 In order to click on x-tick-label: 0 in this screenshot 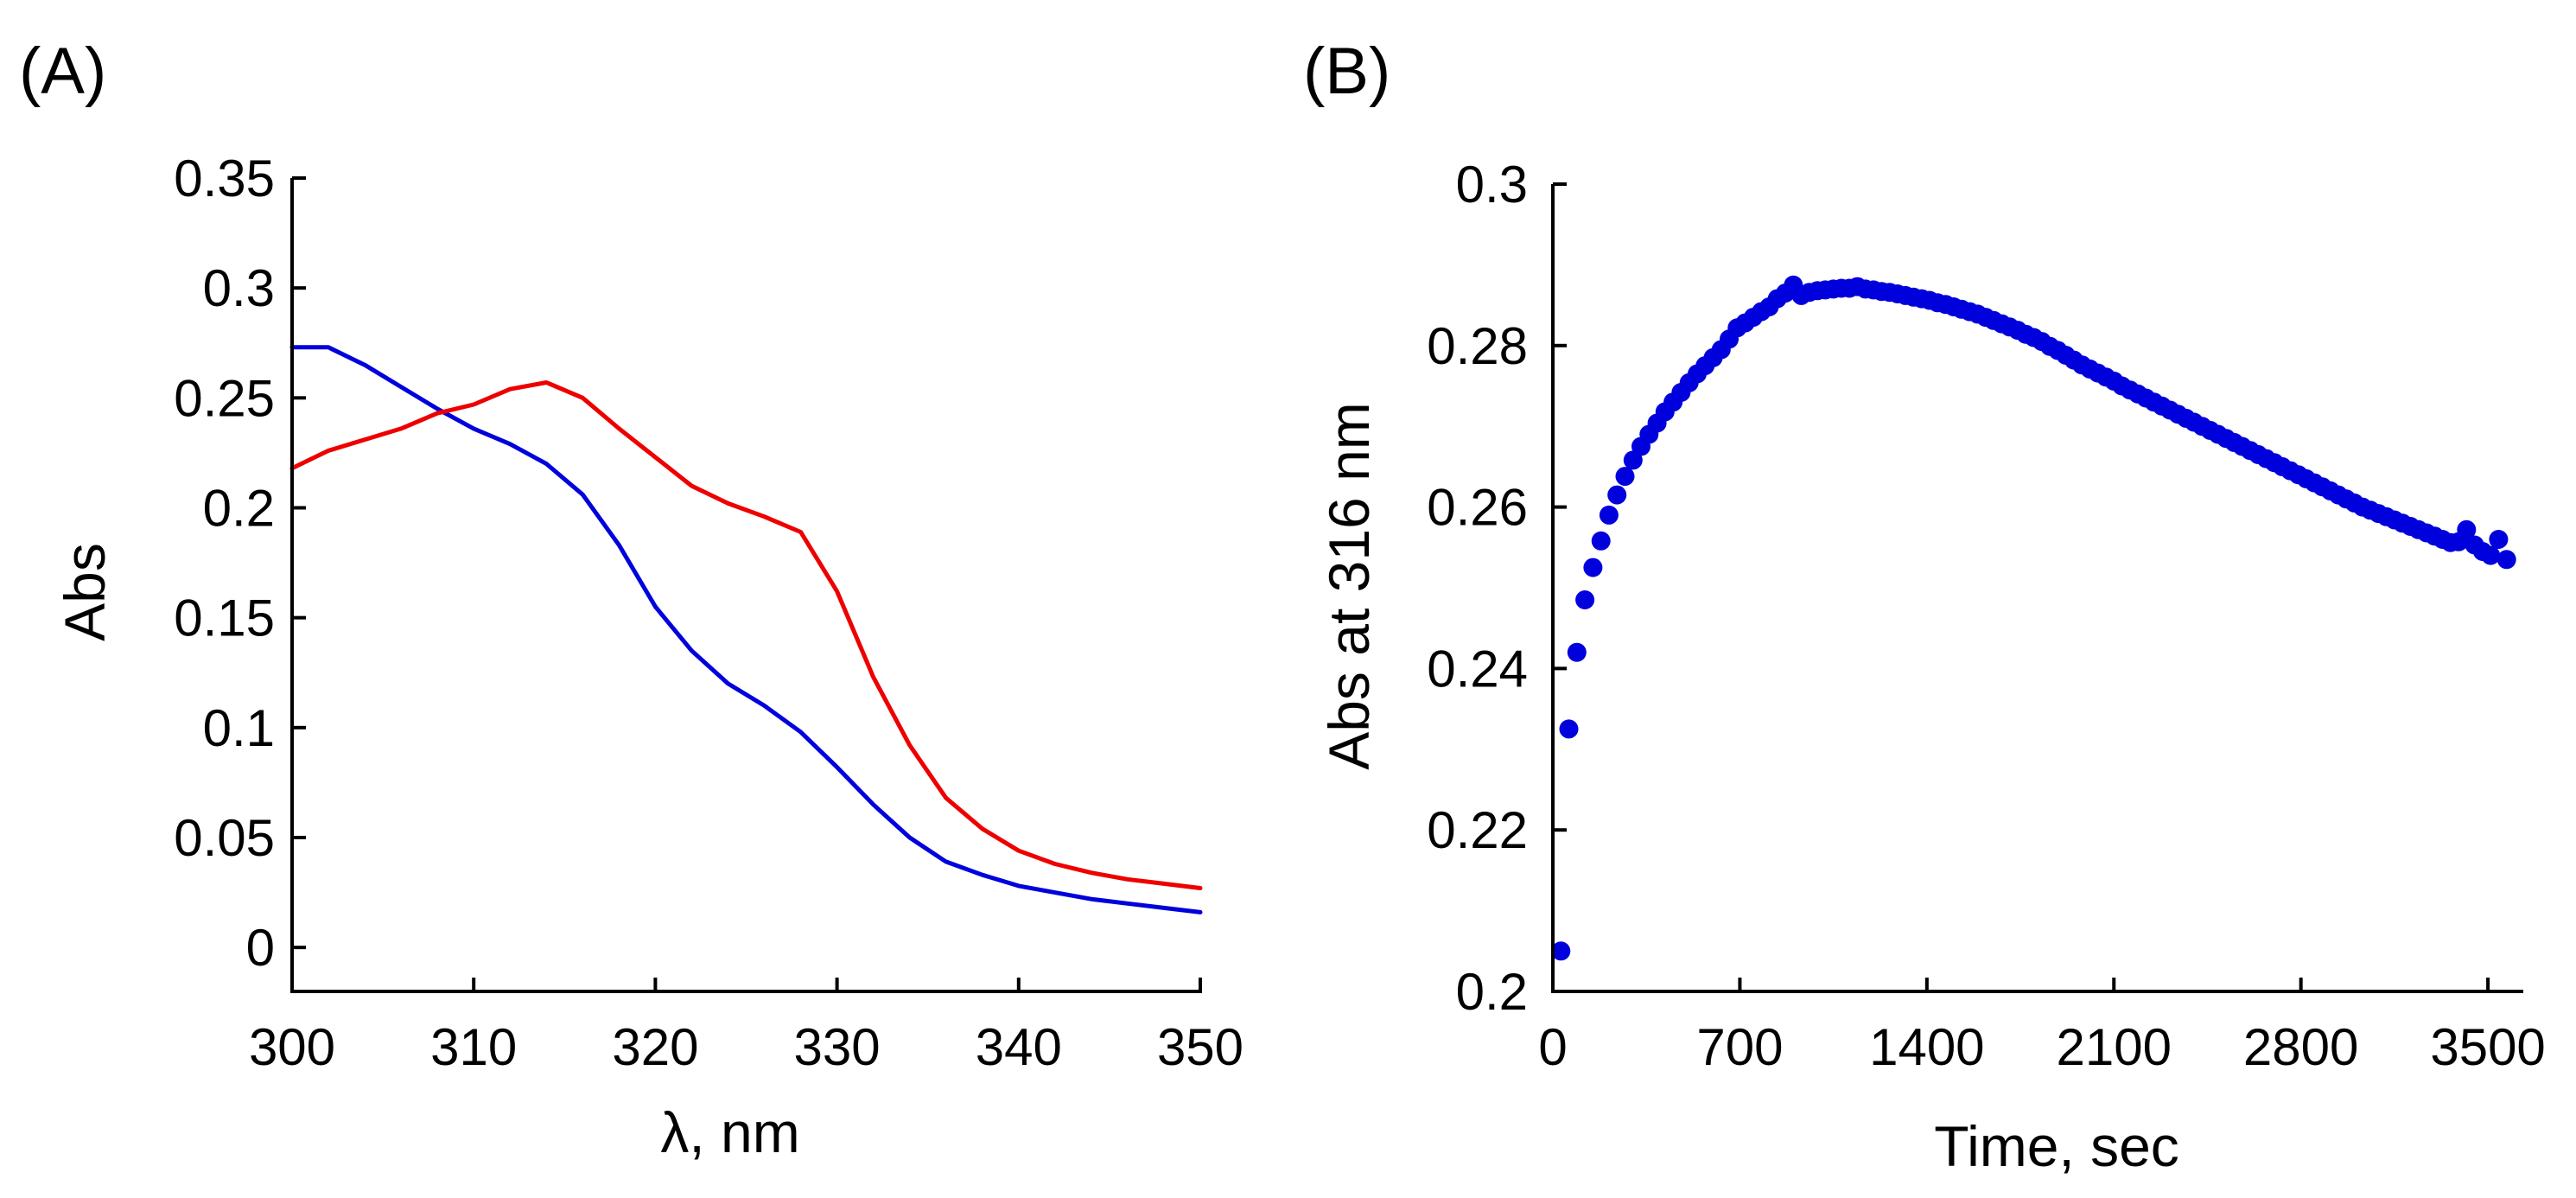, I will do `click(1553, 1047)`.